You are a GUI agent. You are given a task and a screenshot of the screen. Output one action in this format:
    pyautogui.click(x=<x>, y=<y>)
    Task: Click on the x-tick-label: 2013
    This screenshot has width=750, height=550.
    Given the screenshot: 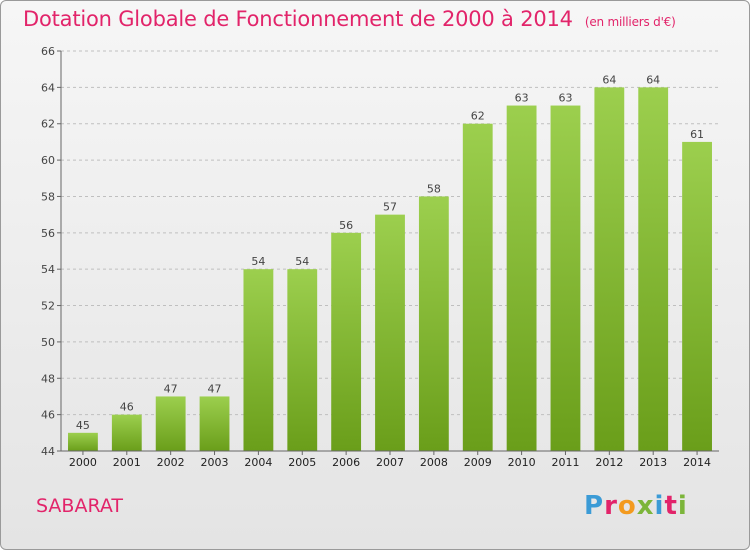 What is the action you would take?
    pyautogui.click(x=653, y=462)
    